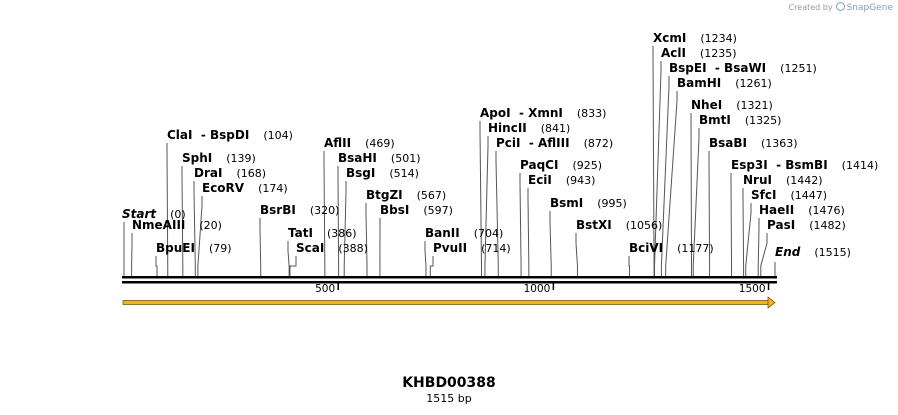  What do you see at coordinates (208, 173) in the screenshot?
I see `site-name: DraI` at bounding box center [208, 173].